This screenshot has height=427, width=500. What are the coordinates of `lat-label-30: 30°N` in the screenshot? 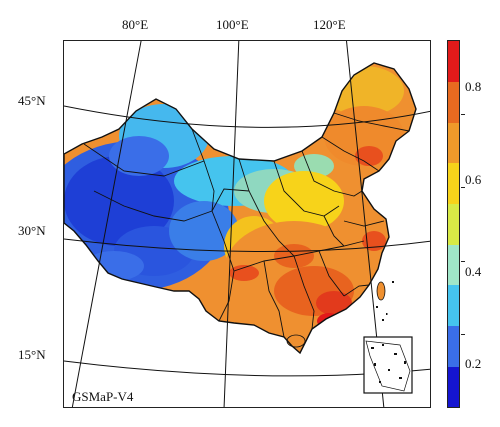 It's located at (32, 230).